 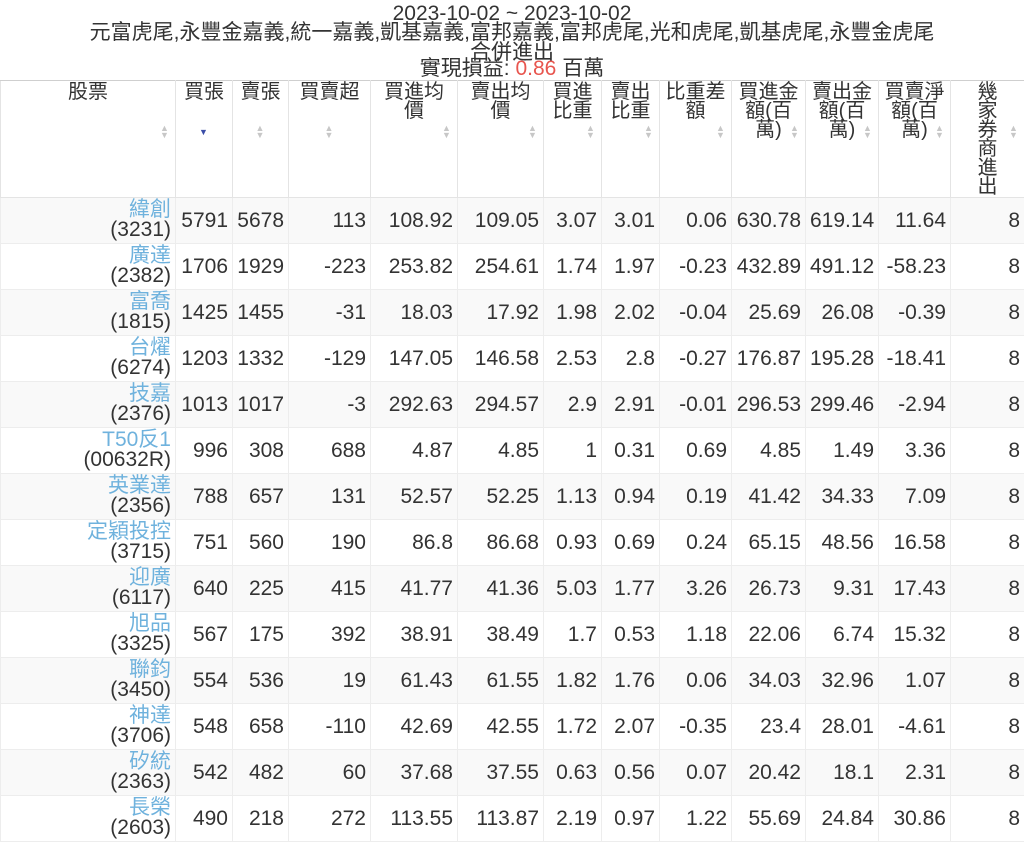 I want to click on buy-weight-cell: 1.7, so click(x=573, y=635).